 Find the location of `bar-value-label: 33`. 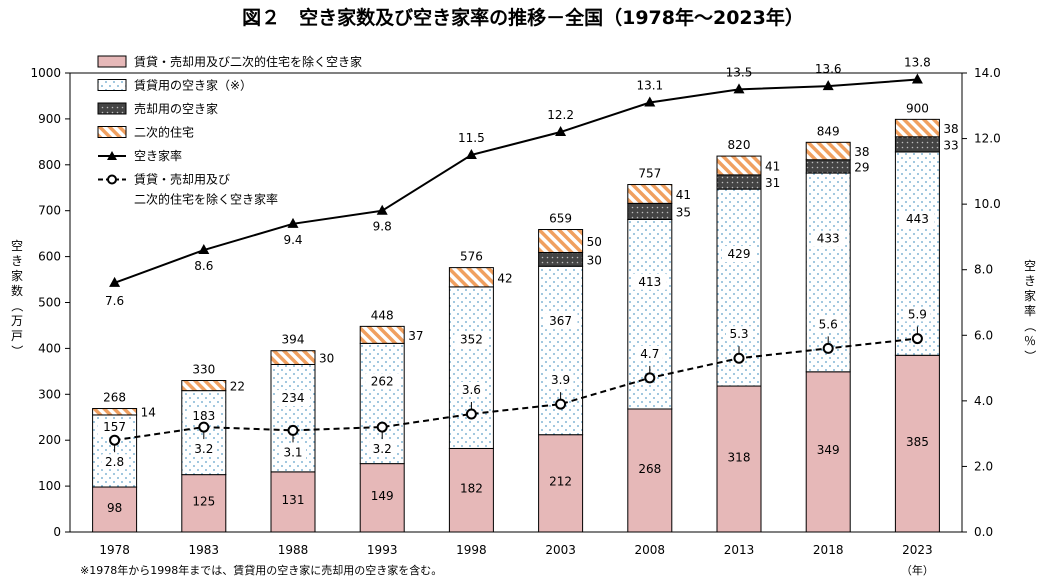

bar-value-label: 33 is located at coordinates (950, 145).